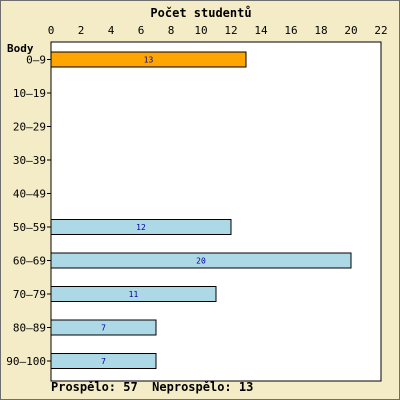  Describe the element at coordinates (201, 261) in the screenshot. I see `bar-value-label: 20` at that location.